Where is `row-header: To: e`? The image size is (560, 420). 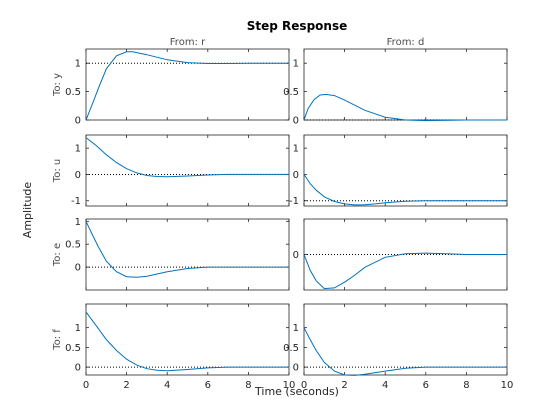
row-header: To: e is located at coordinates (57, 255).